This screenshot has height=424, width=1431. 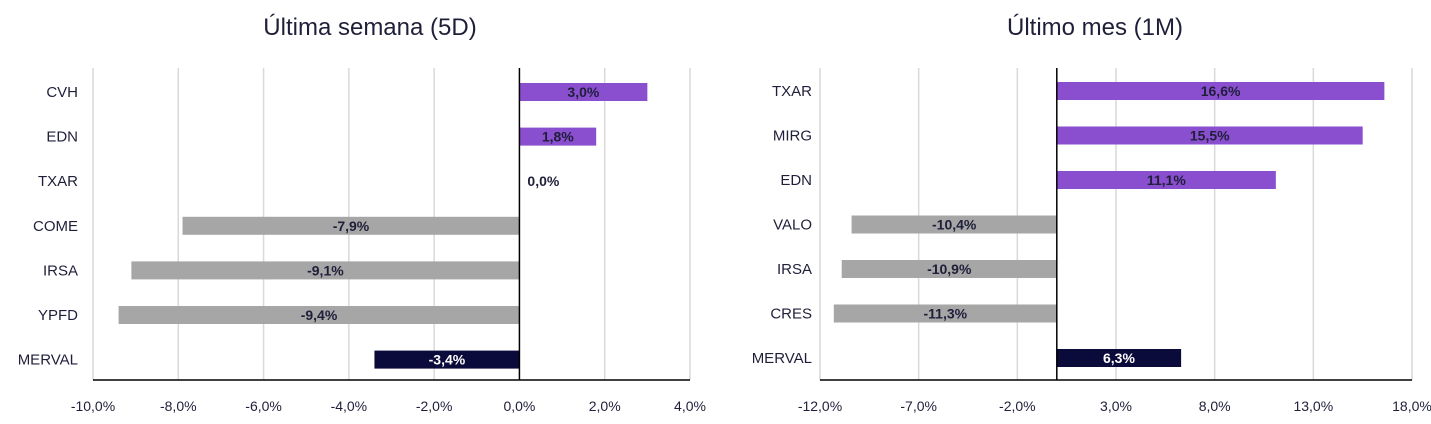 I want to click on data-label: -11,3%, so click(x=946, y=314).